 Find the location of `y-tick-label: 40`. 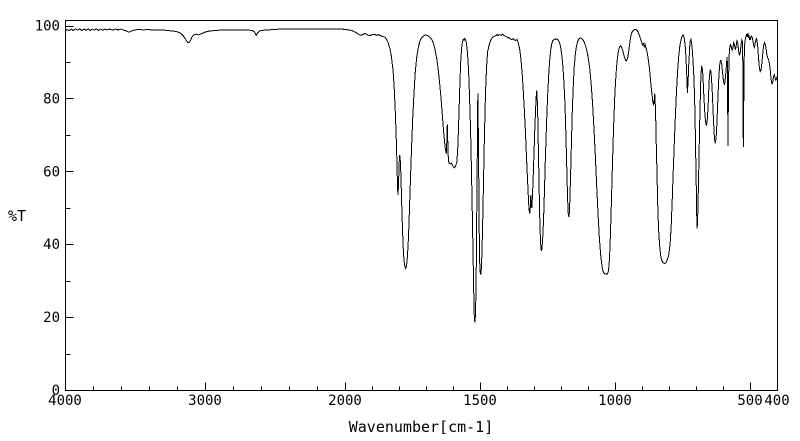

y-tick-label: 40 is located at coordinates (51, 245).